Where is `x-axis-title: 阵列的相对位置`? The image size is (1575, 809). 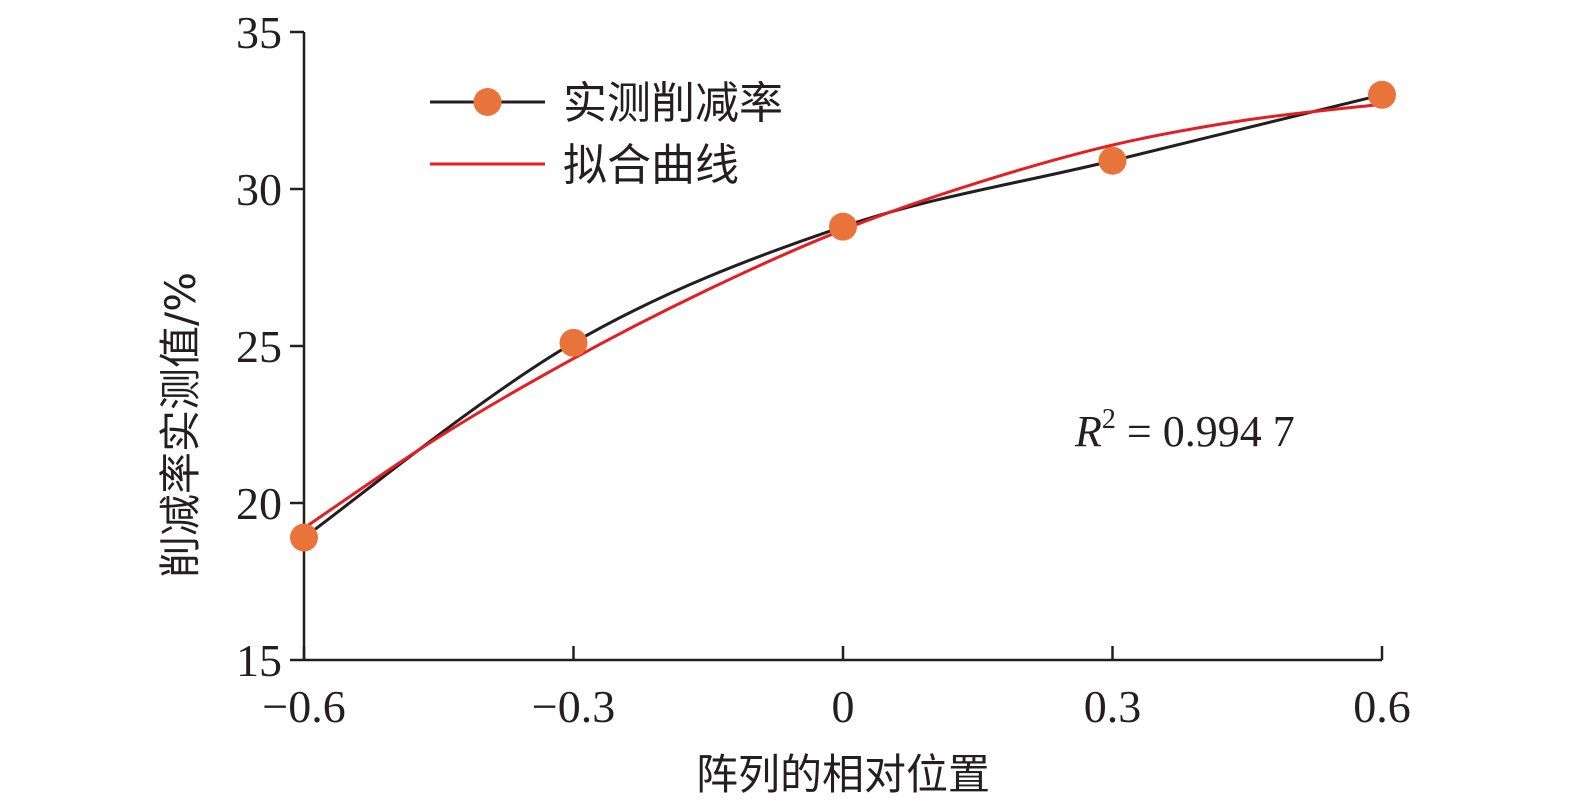 x-axis-title: 阵列的相对位置 is located at coordinates (843, 774).